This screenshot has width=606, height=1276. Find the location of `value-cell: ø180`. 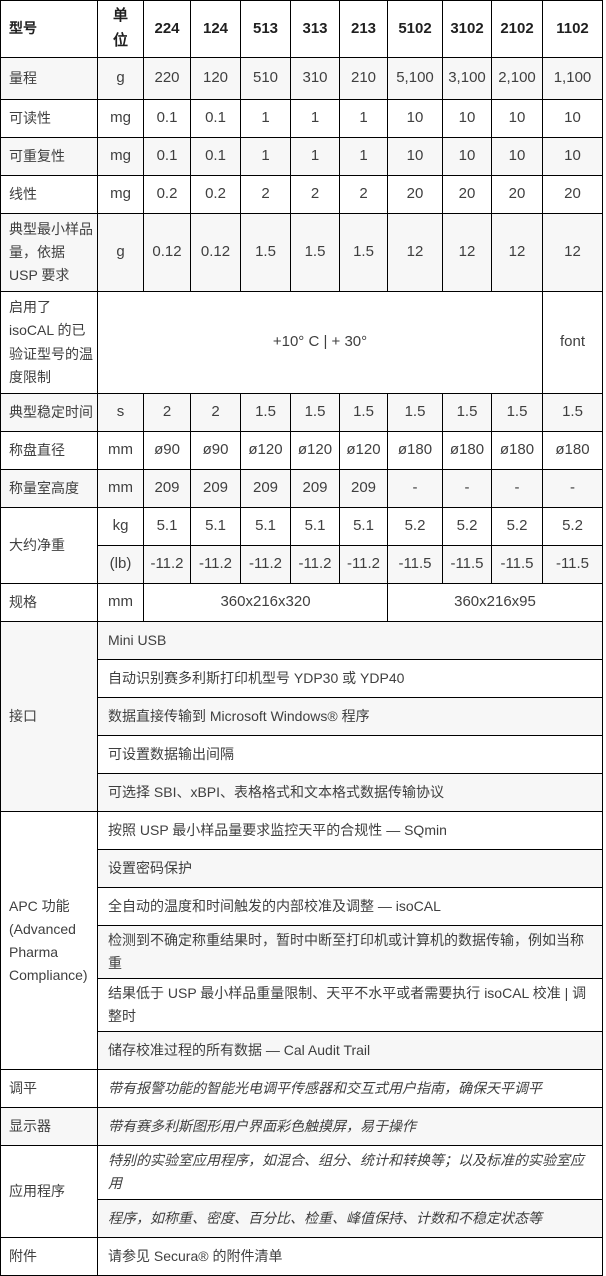

value-cell: ø180 is located at coordinates (415, 450).